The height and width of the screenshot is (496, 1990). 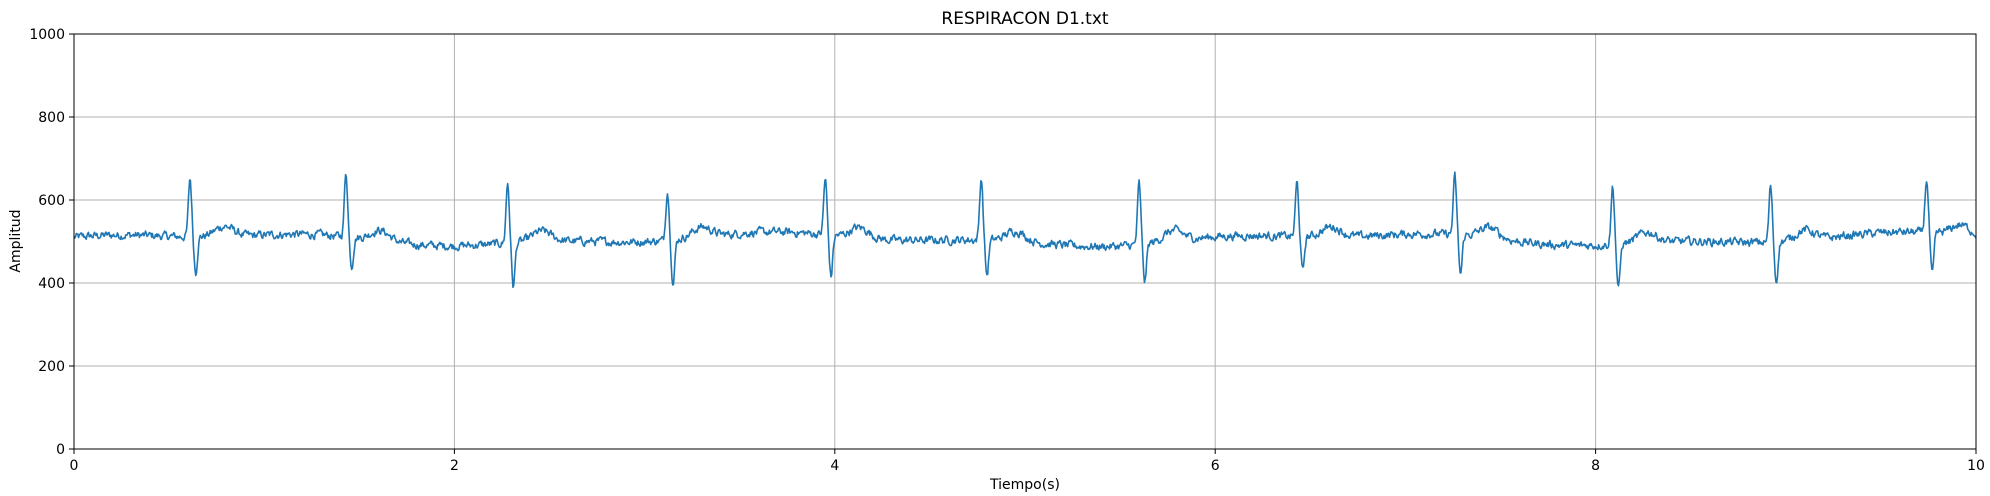 What do you see at coordinates (16, 240) in the screenshot?
I see `y-axis-label: Amplitud` at bounding box center [16, 240].